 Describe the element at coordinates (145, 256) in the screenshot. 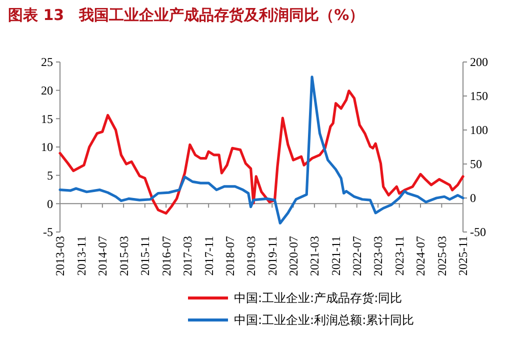

I see `x-tick-label: 2015-11` at that location.